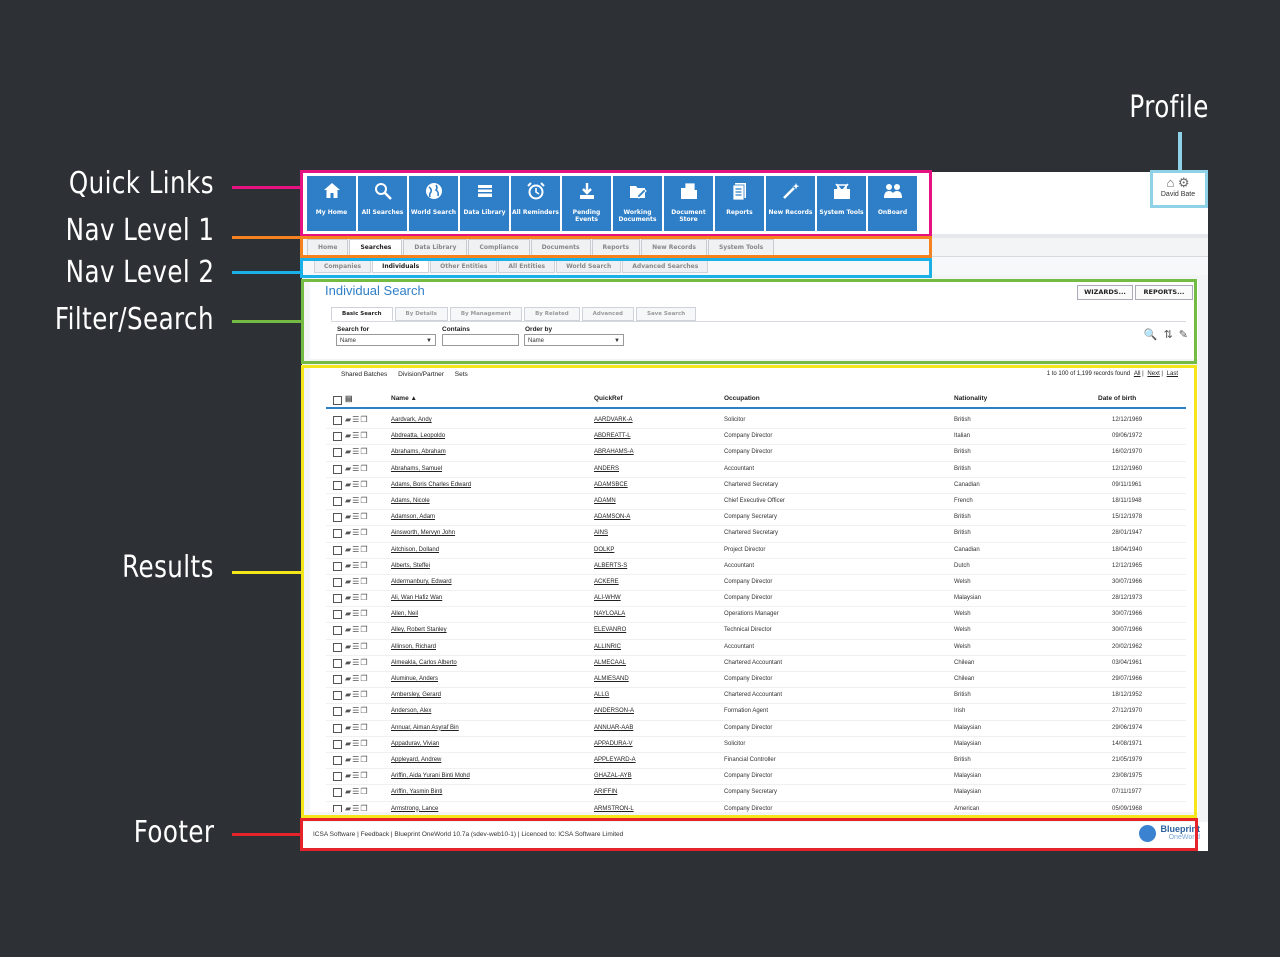 This screenshot has width=1280, height=957. What do you see at coordinates (607, 468) in the screenshot?
I see `cell-quickref: ANDERS` at bounding box center [607, 468].